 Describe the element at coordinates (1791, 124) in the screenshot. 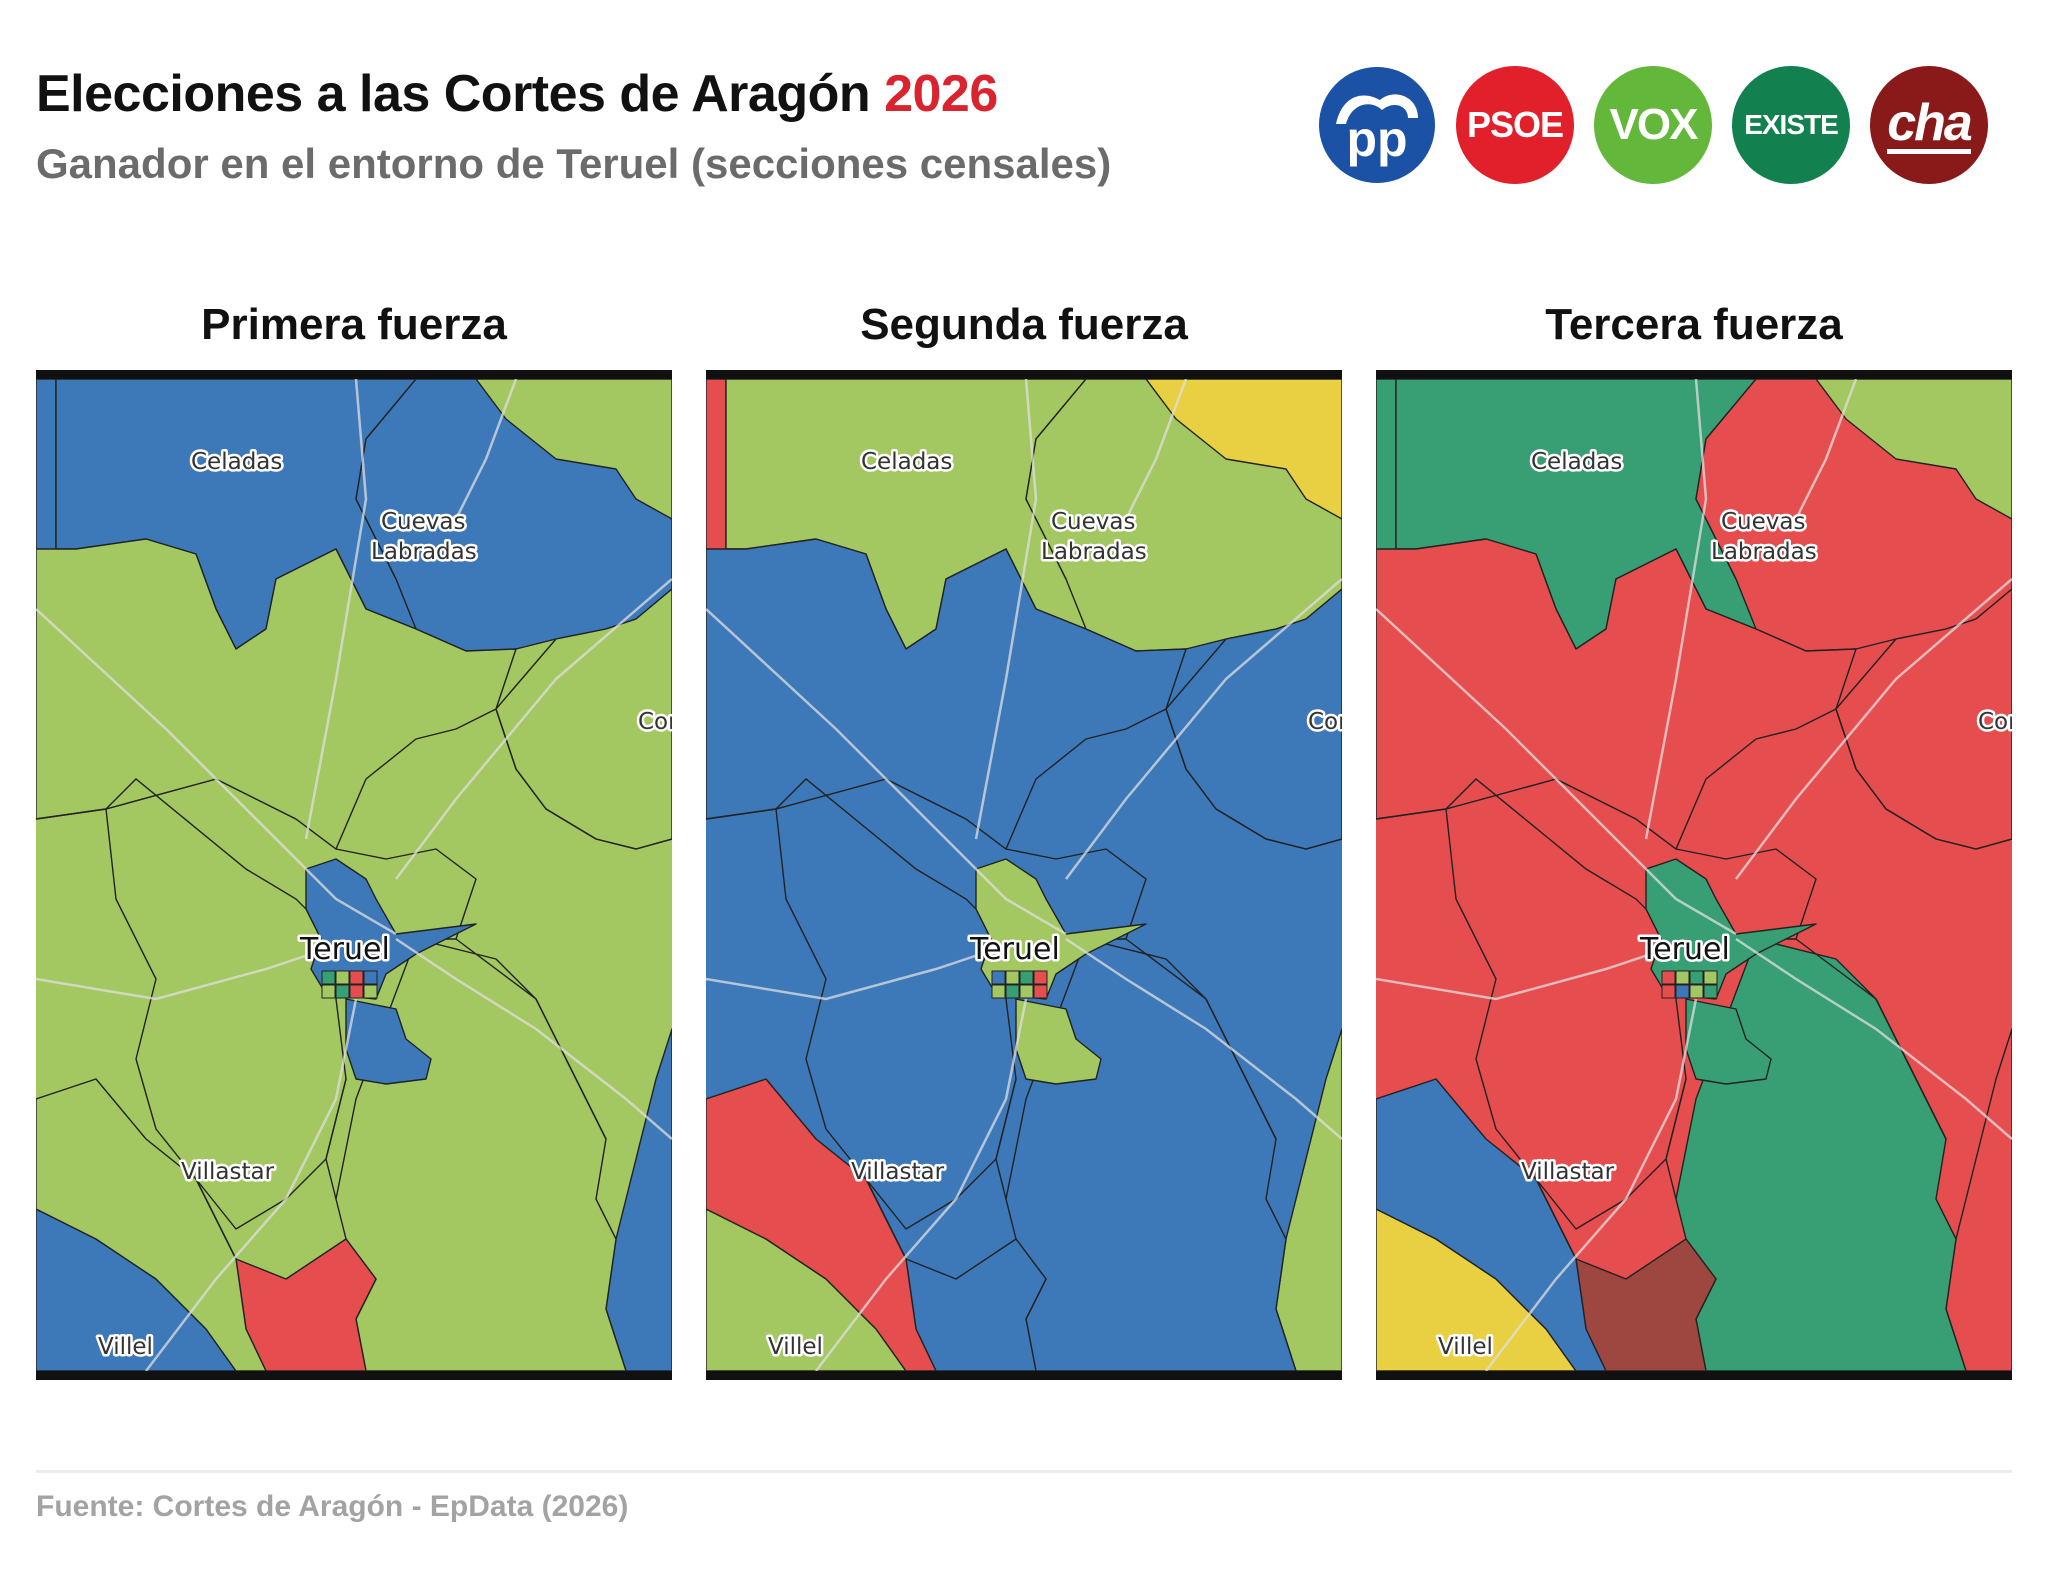

I see `existe-logo-text: EXISTE` at that location.